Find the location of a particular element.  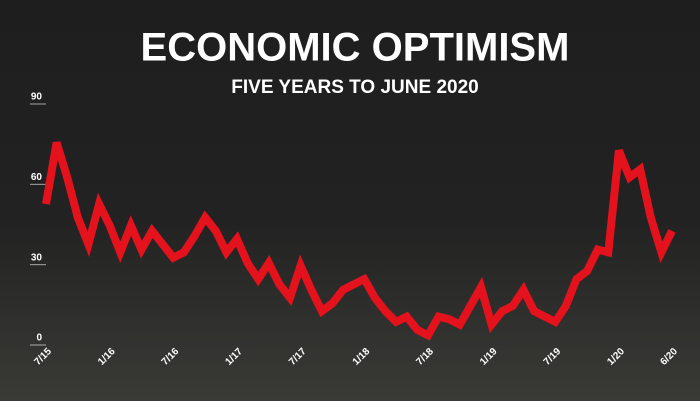

y-tick-label: 0 is located at coordinates (39, 338).